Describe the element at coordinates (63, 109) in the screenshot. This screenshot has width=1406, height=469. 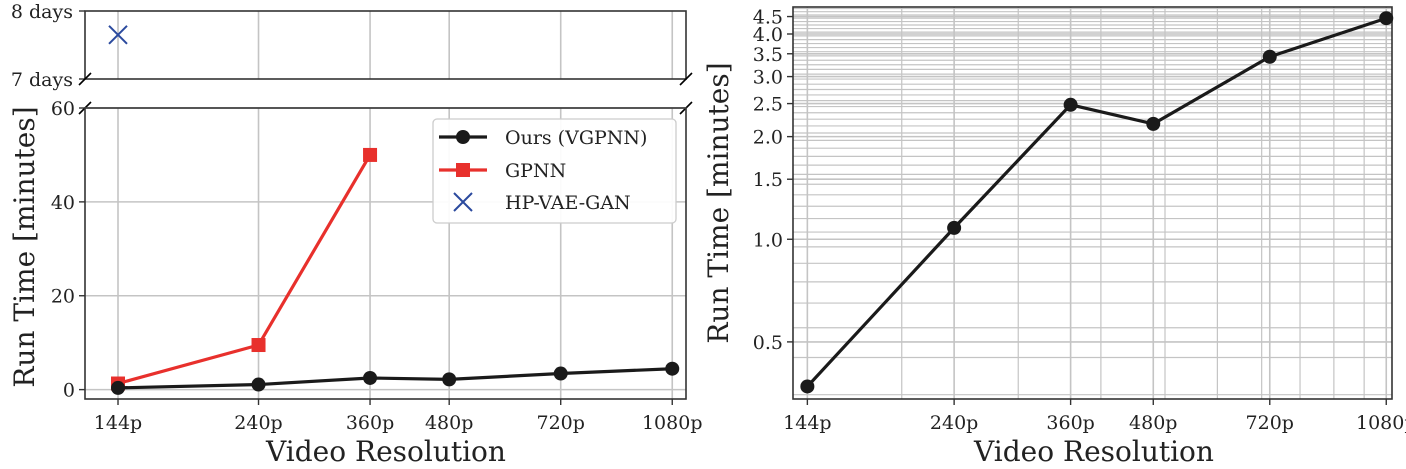
I see `y-tick-label: 60` at that location.